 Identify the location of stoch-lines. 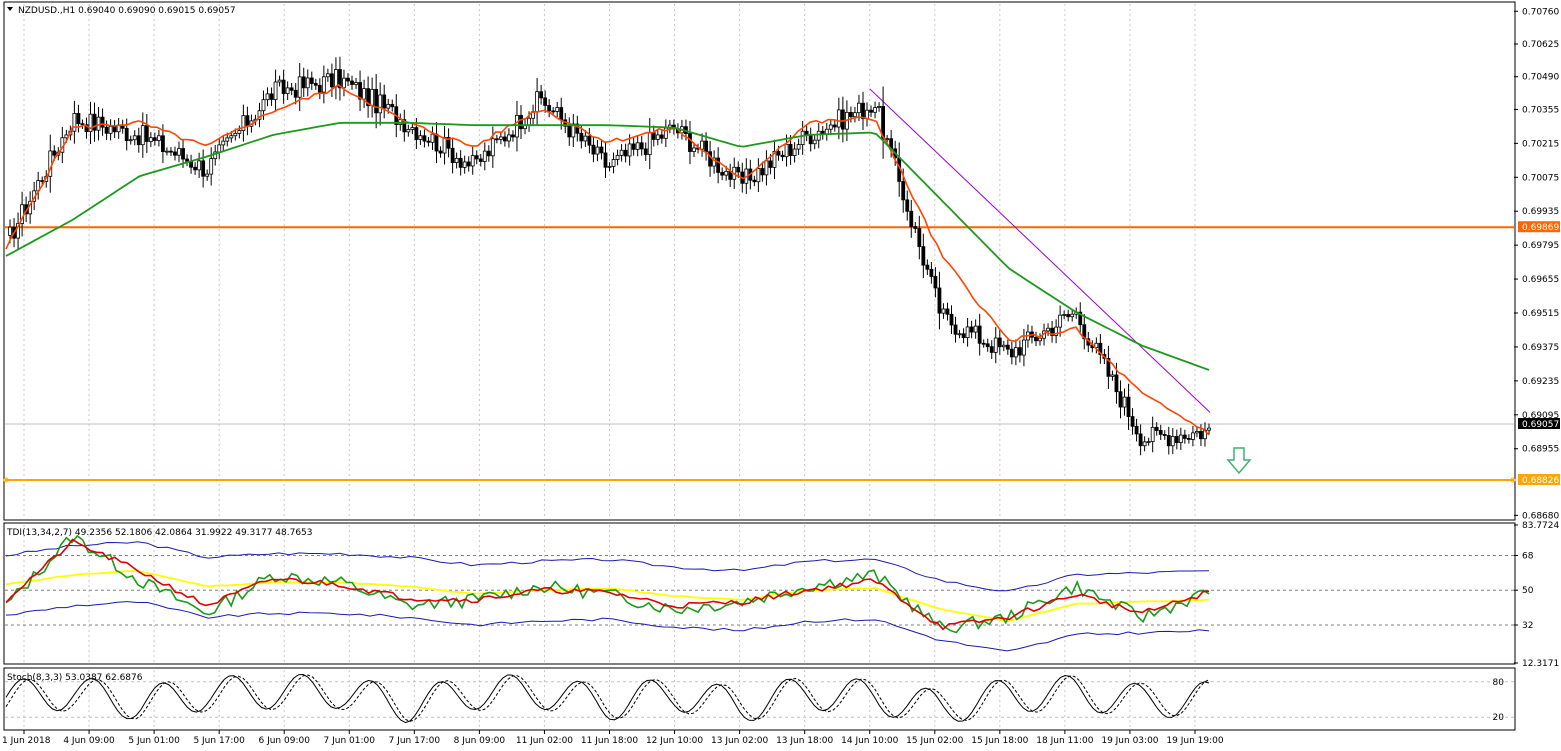
(759, 698).